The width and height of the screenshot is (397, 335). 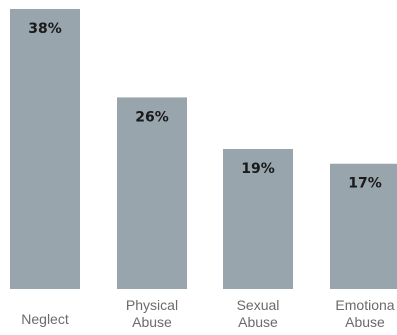 I want to click on category-label-1: Neglect, so click(x=45, y=319).